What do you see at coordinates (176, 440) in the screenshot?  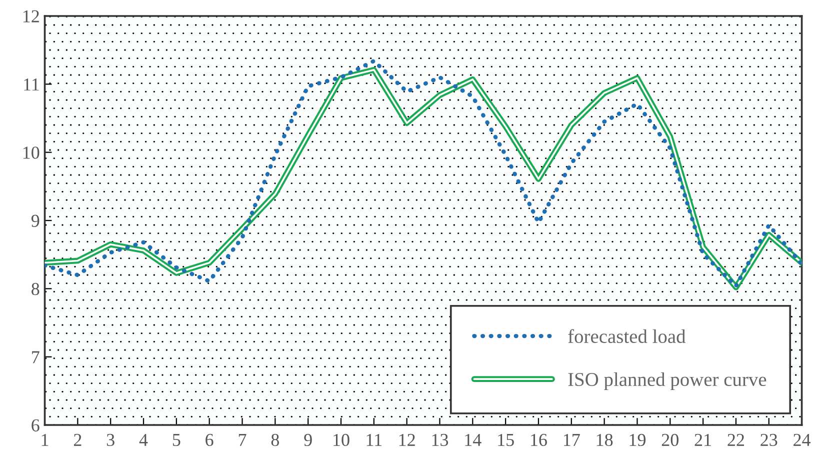 I see `x-tick-label: 5` at bounding box center [176, 440].